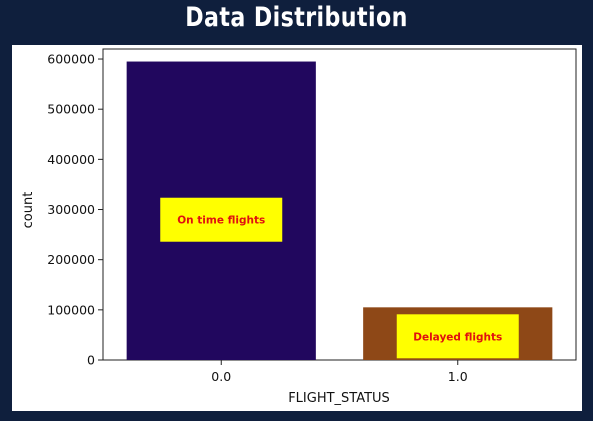 The width and height of the screenshot is (593, 421). I want to click on x-axis-ticks: 0.0 1.0, so click(339, 372).